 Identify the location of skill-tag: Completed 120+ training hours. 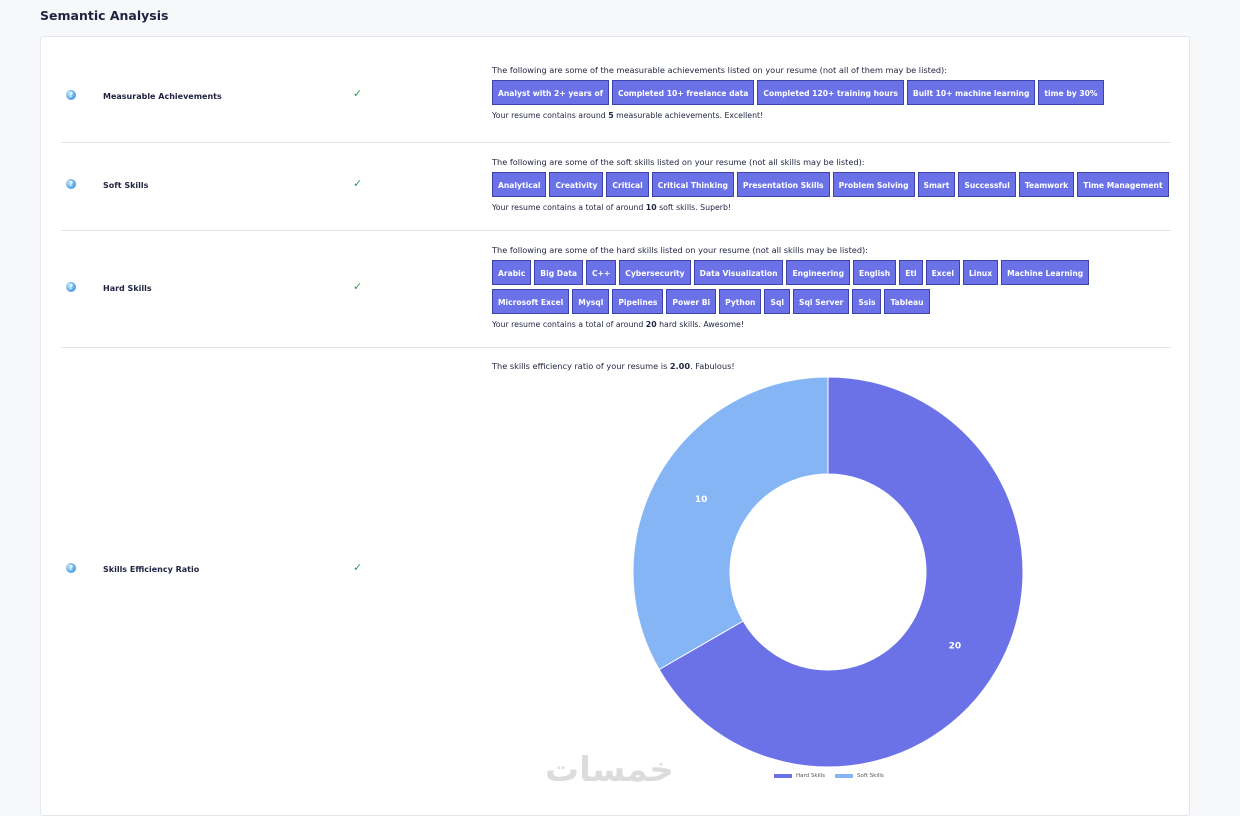
(830, 92).